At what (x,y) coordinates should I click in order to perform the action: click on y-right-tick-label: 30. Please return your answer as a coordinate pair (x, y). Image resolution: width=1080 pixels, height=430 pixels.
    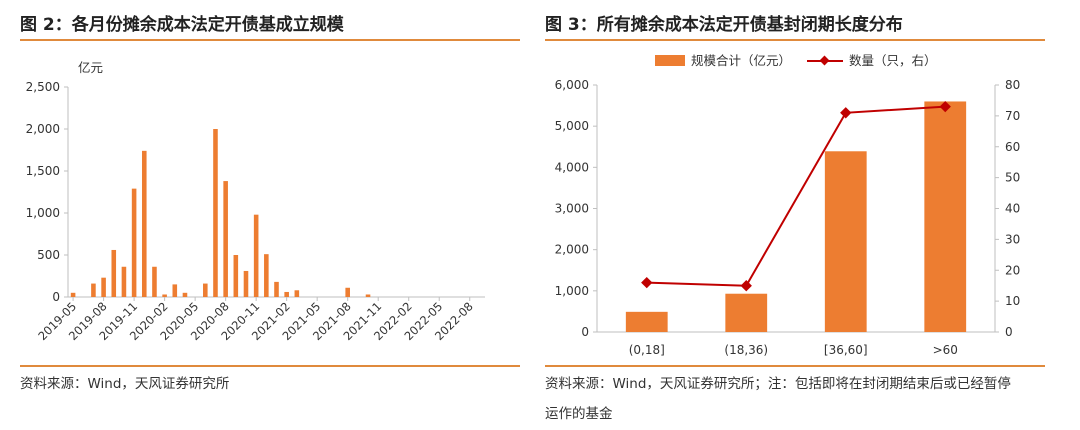
    Looking at the image, I should click on (1012, 239).